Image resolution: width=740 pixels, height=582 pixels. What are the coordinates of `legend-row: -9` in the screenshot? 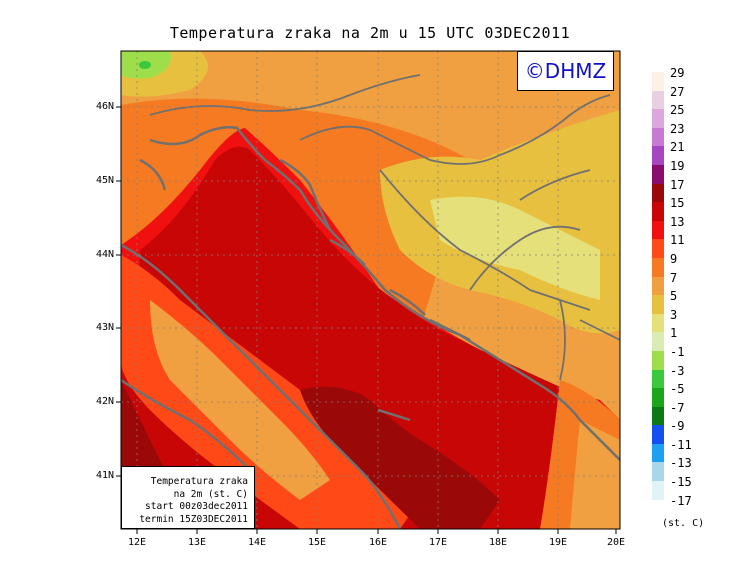 It's located at (696, 431).